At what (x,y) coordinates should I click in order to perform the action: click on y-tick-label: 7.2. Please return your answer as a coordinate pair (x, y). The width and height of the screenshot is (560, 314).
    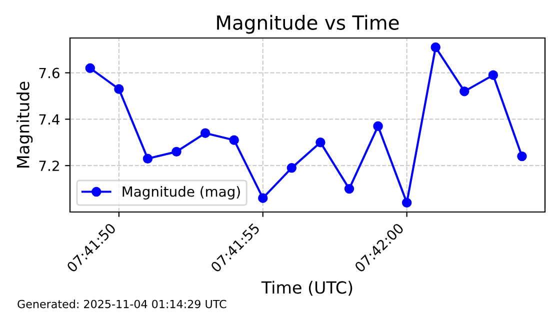
    Looking at the image, I should click on (49, 165).